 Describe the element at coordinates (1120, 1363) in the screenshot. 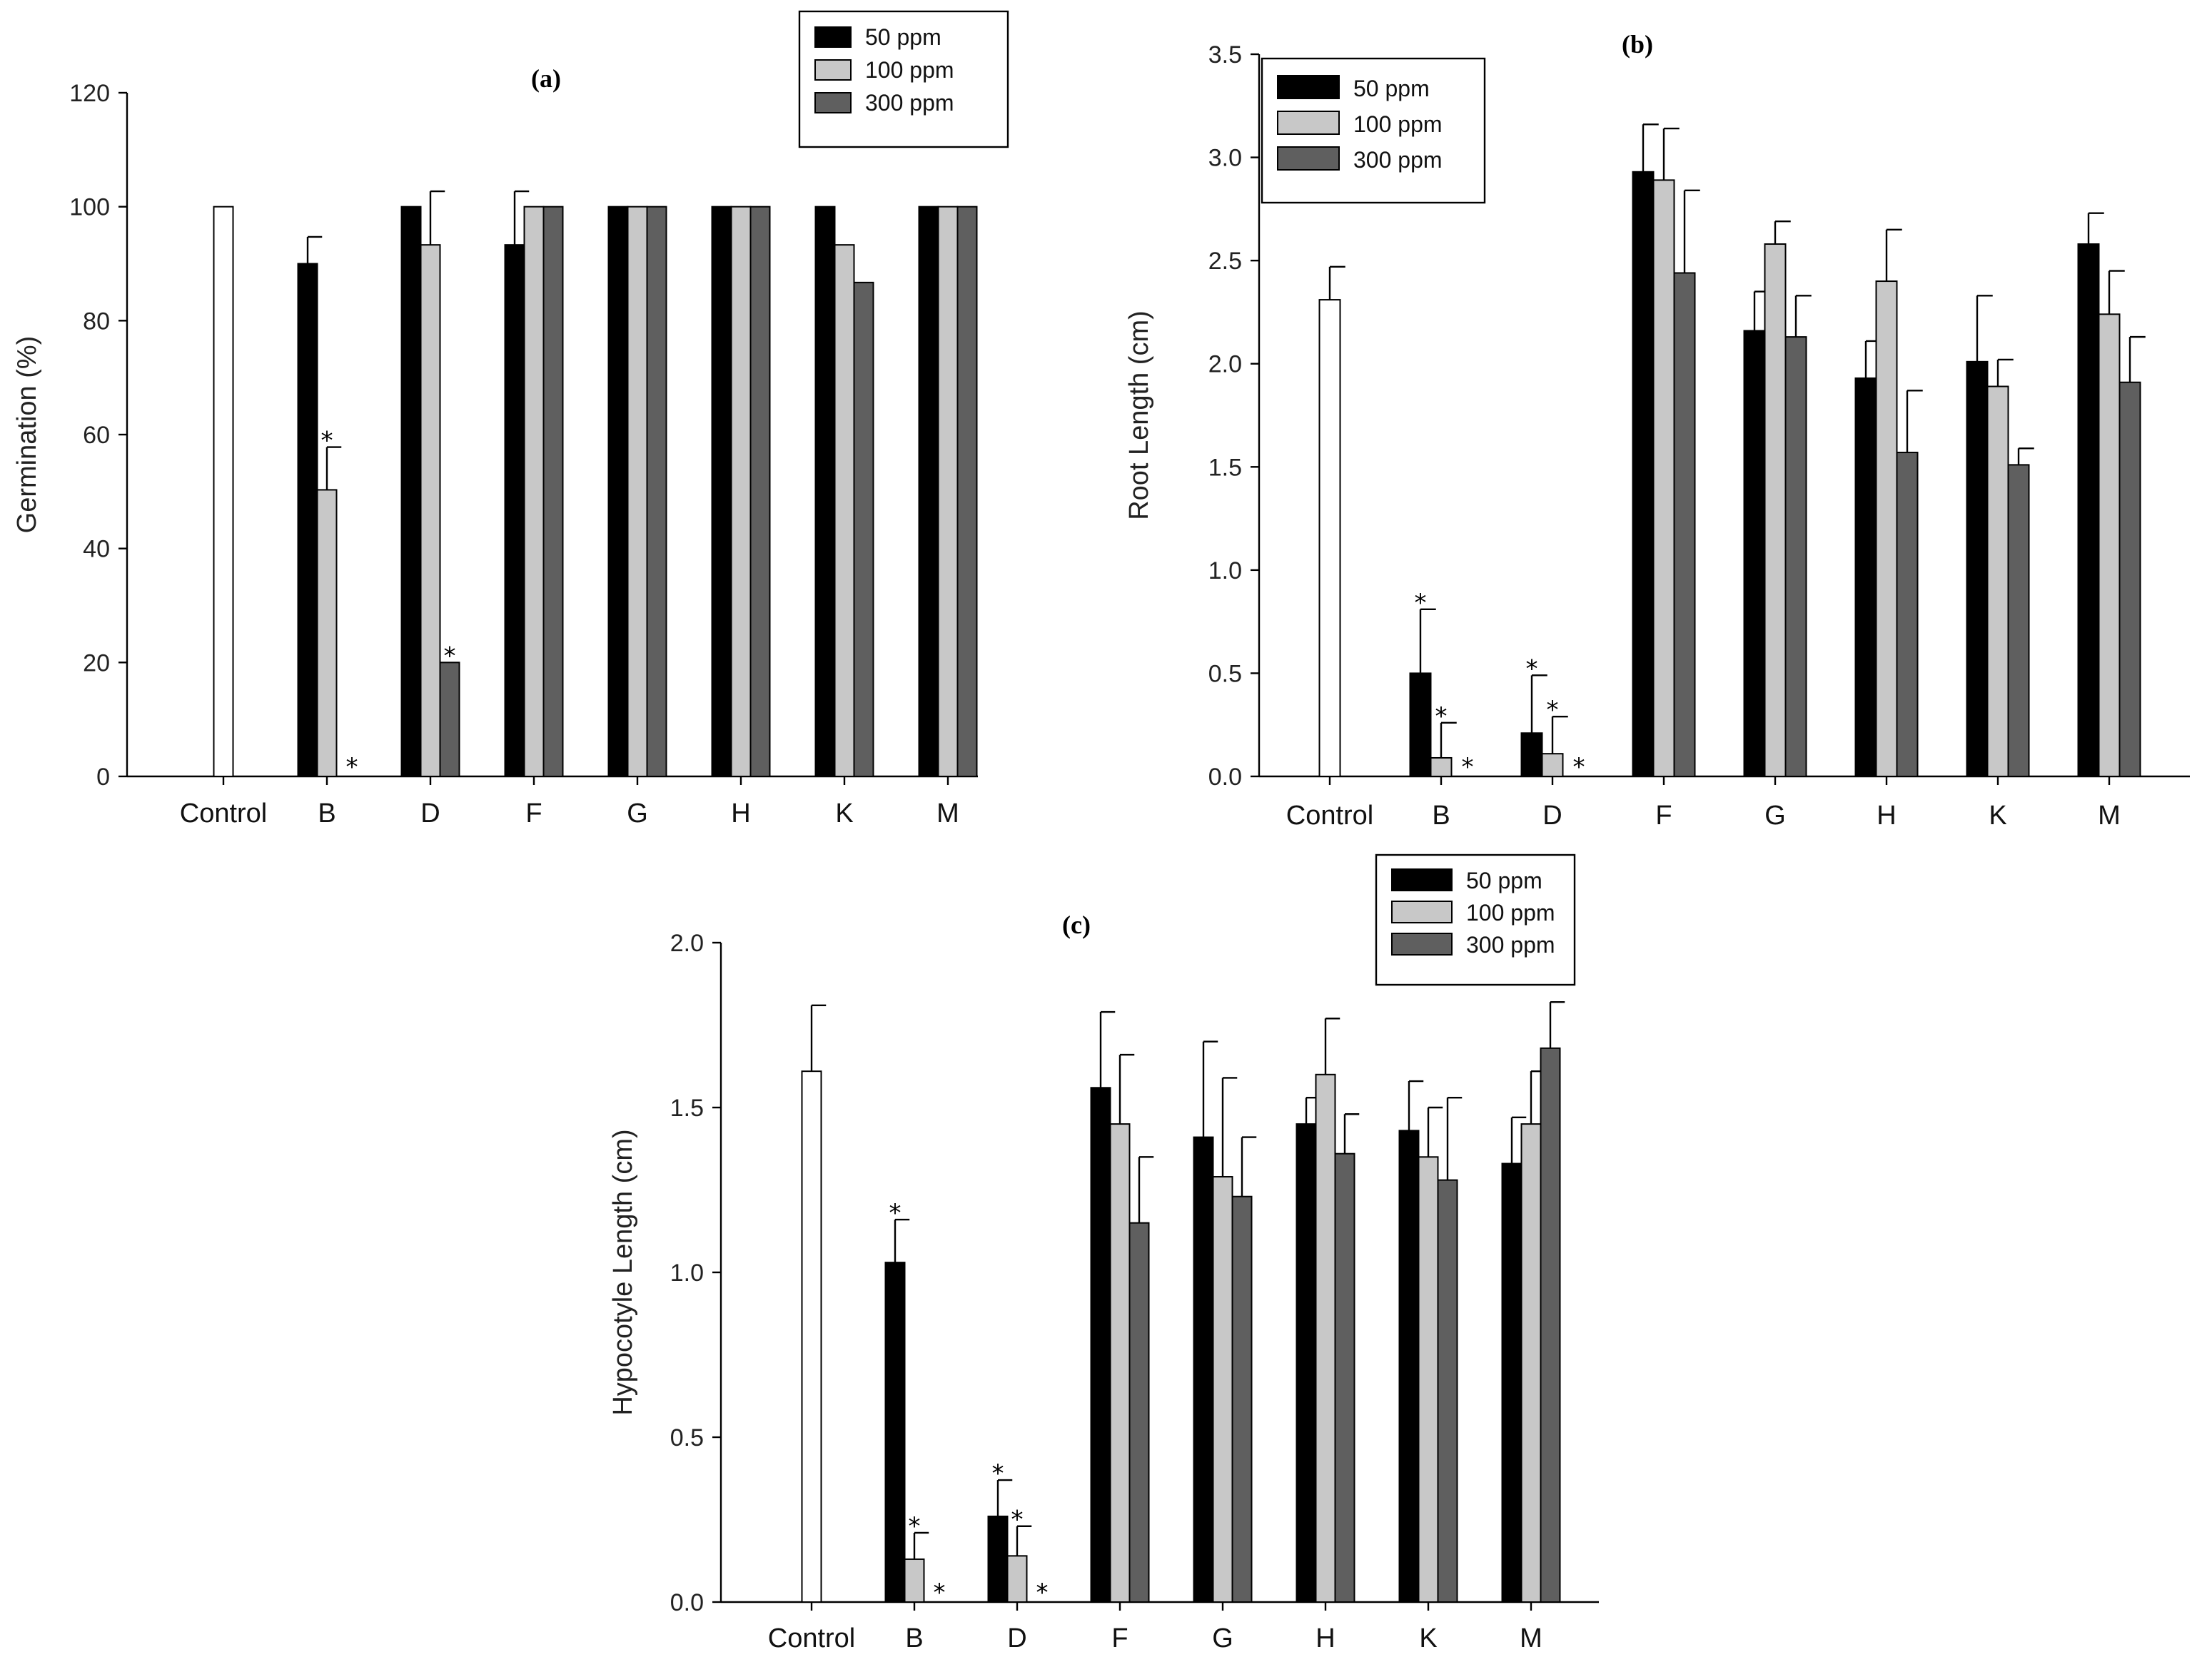

I see `bar-c-s1-F` at that location.